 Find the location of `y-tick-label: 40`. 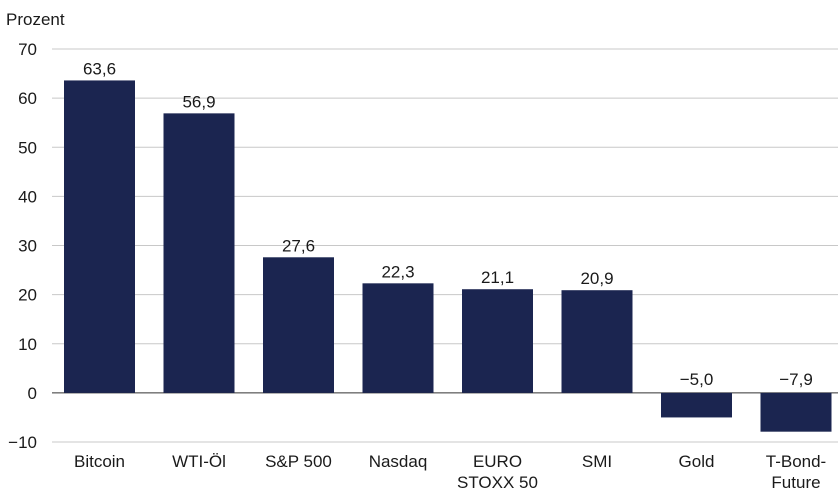

y-tick-label: 40 is located at coordinates (27, 196).